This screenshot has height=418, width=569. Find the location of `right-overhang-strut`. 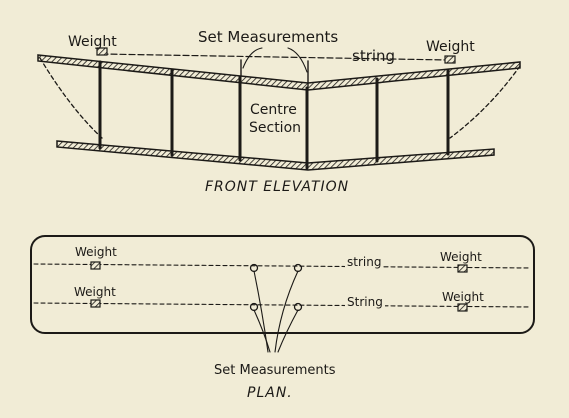

right-overhang-strut is located at coordinates (485, 102).